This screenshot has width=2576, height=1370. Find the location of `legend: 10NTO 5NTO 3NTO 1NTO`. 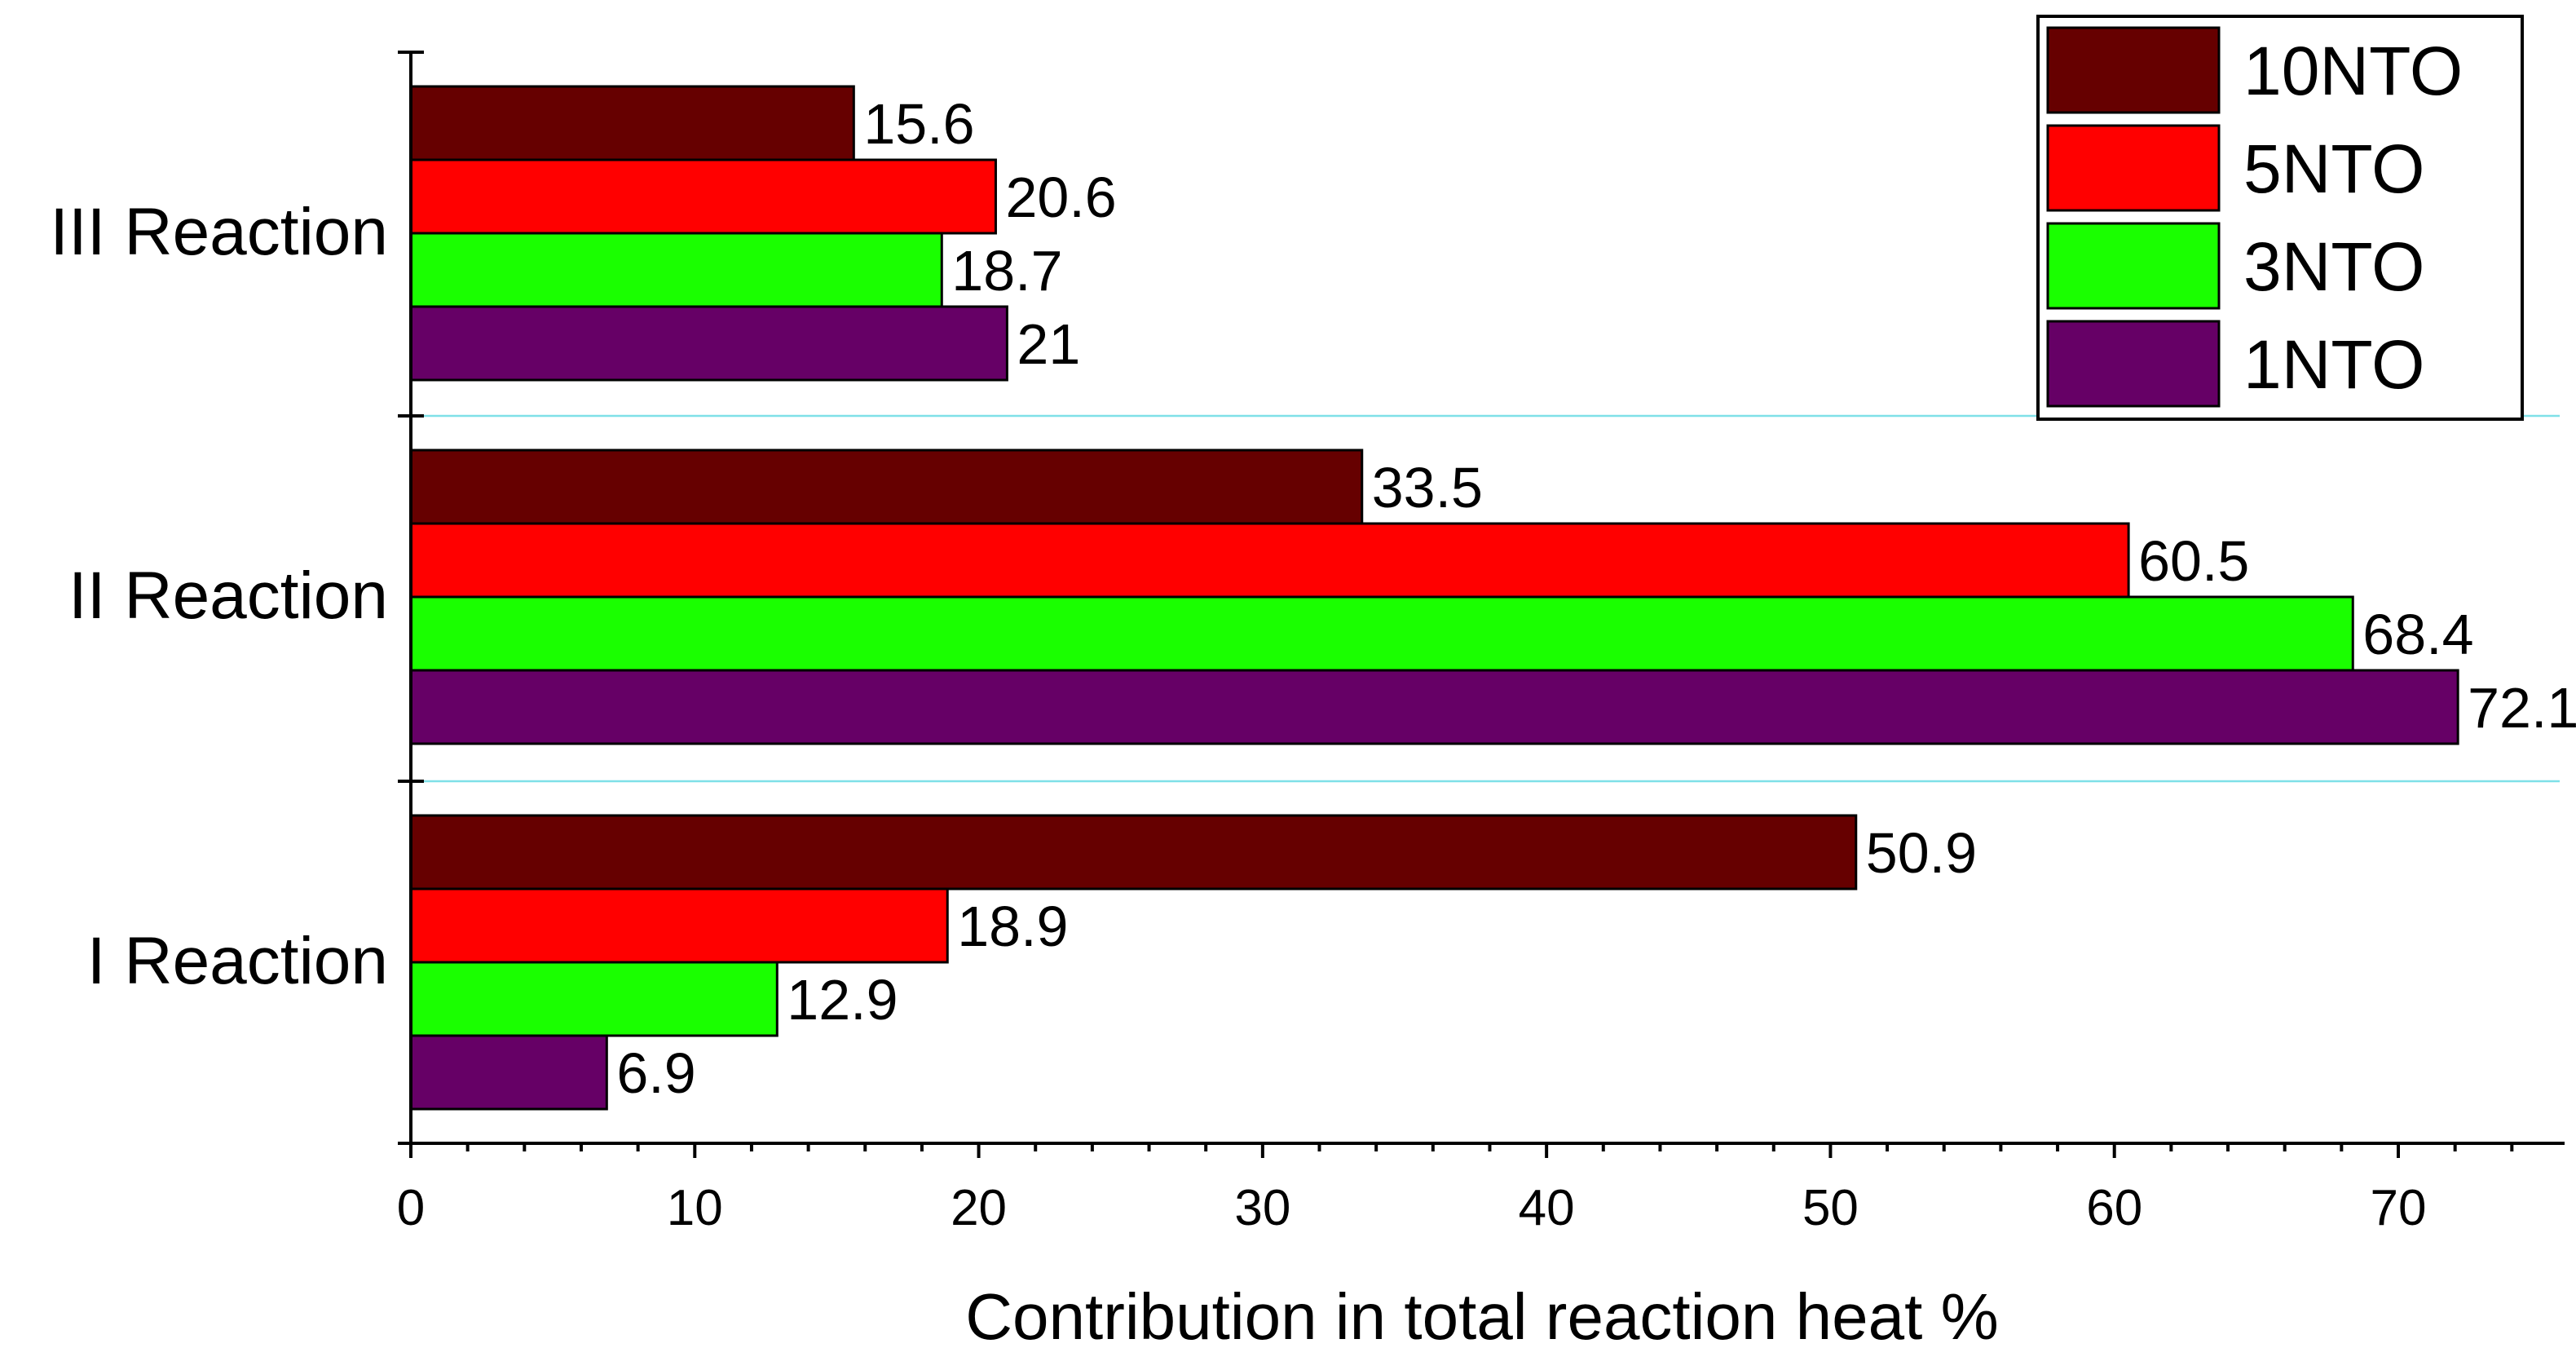

legend: 10NTO 5NTO 3NTO 1NTO is located at coordinates (2280, 218).